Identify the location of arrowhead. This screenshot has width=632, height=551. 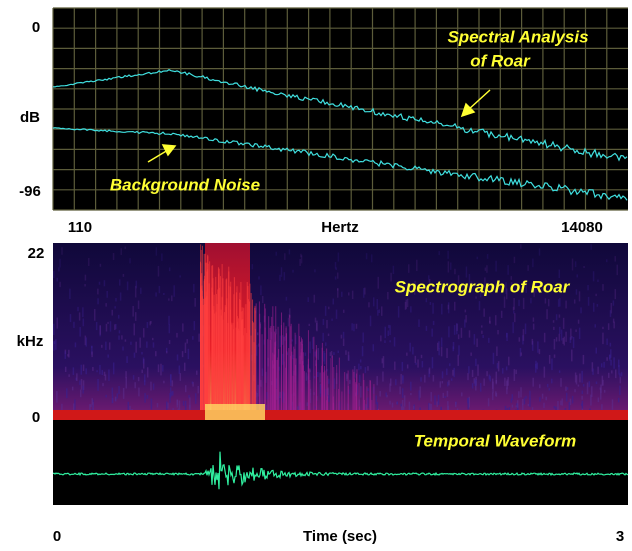
(169, 150).